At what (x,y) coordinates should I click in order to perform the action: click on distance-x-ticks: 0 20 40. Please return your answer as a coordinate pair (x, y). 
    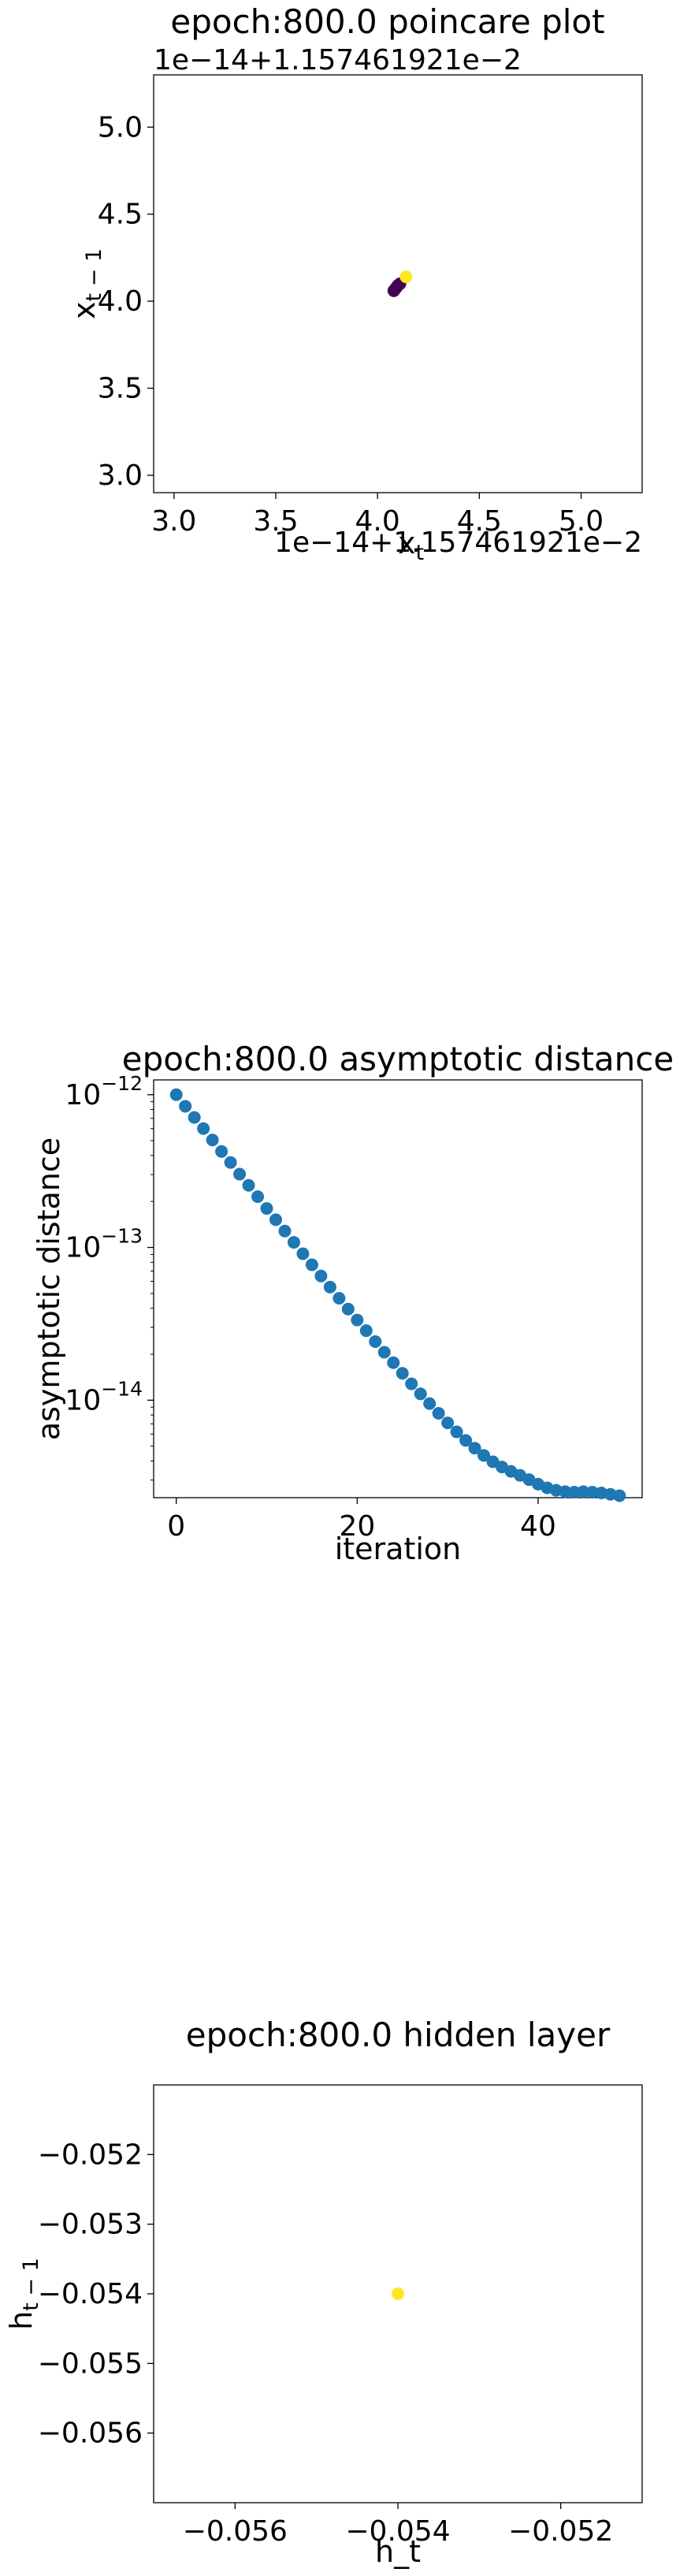
    Looking at the image, I should click on (361, 1520).